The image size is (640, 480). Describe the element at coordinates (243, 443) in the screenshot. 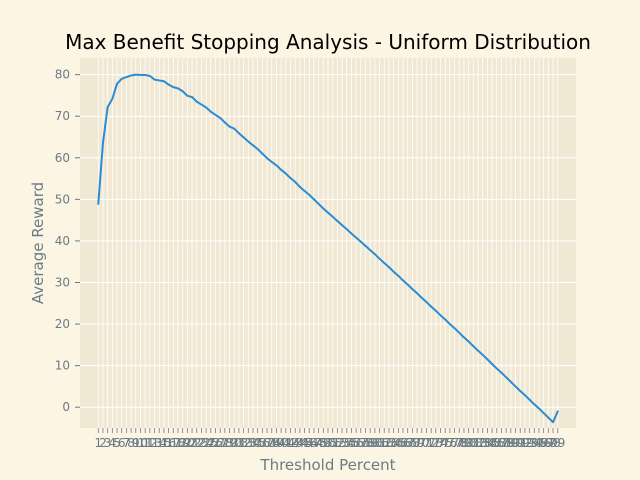

I see `x-tick-label: 32` at that location.